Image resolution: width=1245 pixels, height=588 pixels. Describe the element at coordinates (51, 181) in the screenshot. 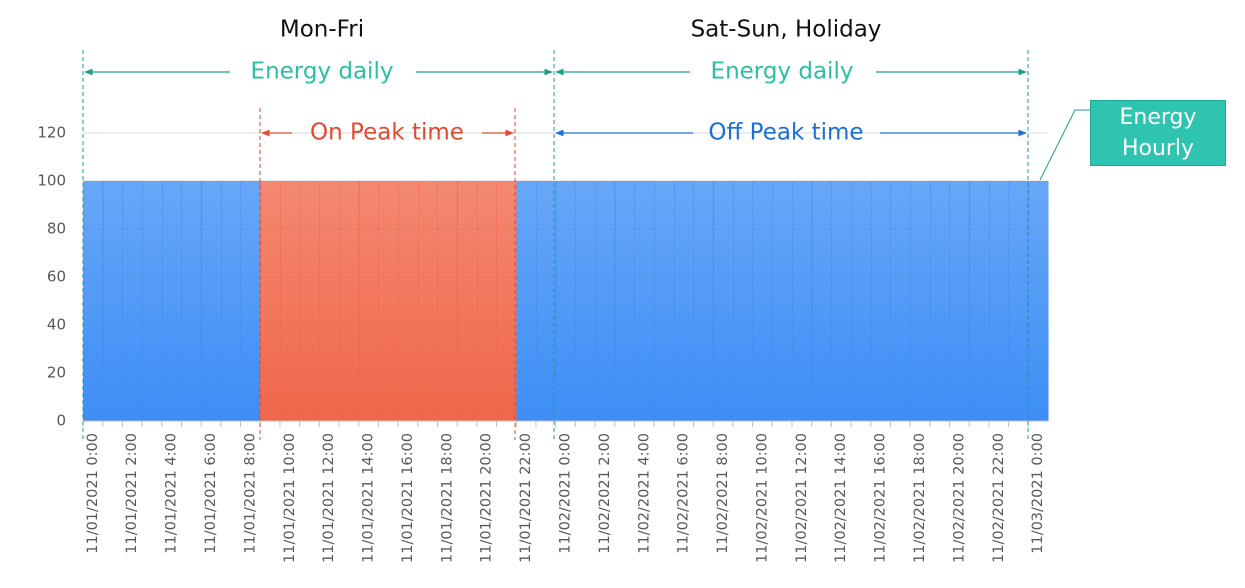

I see `y-tick-label: 100` at that location.